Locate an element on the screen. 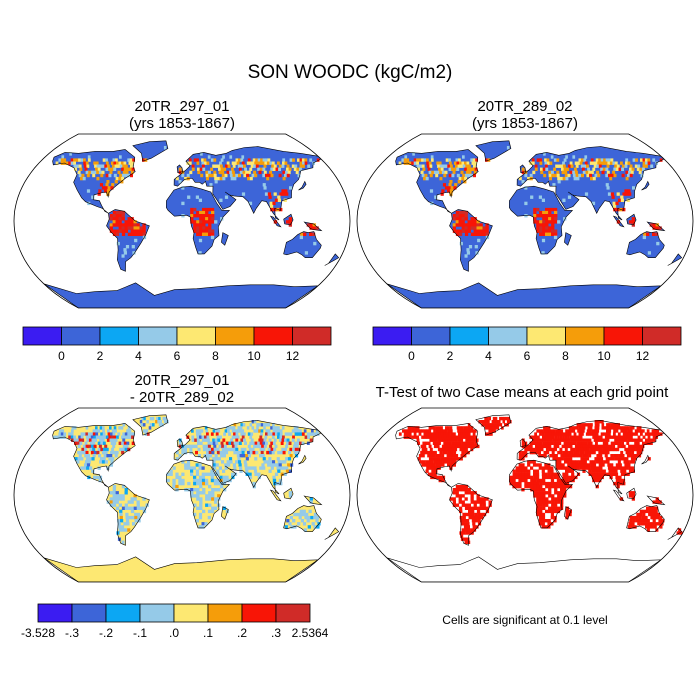 This screenshot has width=700, height=700. coastline-eurasia is located at coordinates (590, 457).